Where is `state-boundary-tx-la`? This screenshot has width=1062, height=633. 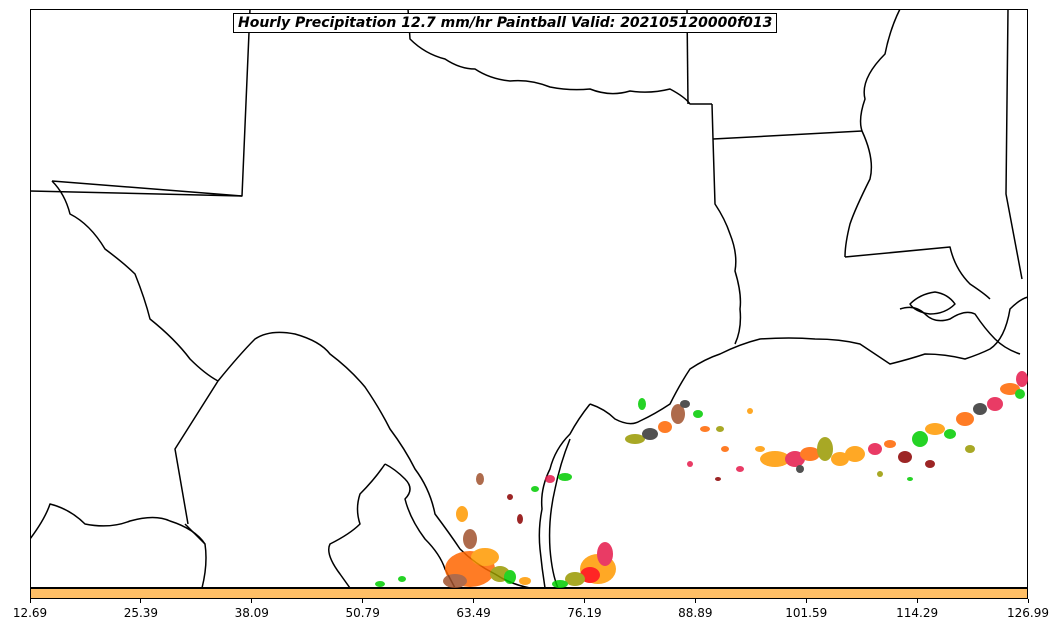 state-boundary-tx-la is located at coordinates (726, 224).